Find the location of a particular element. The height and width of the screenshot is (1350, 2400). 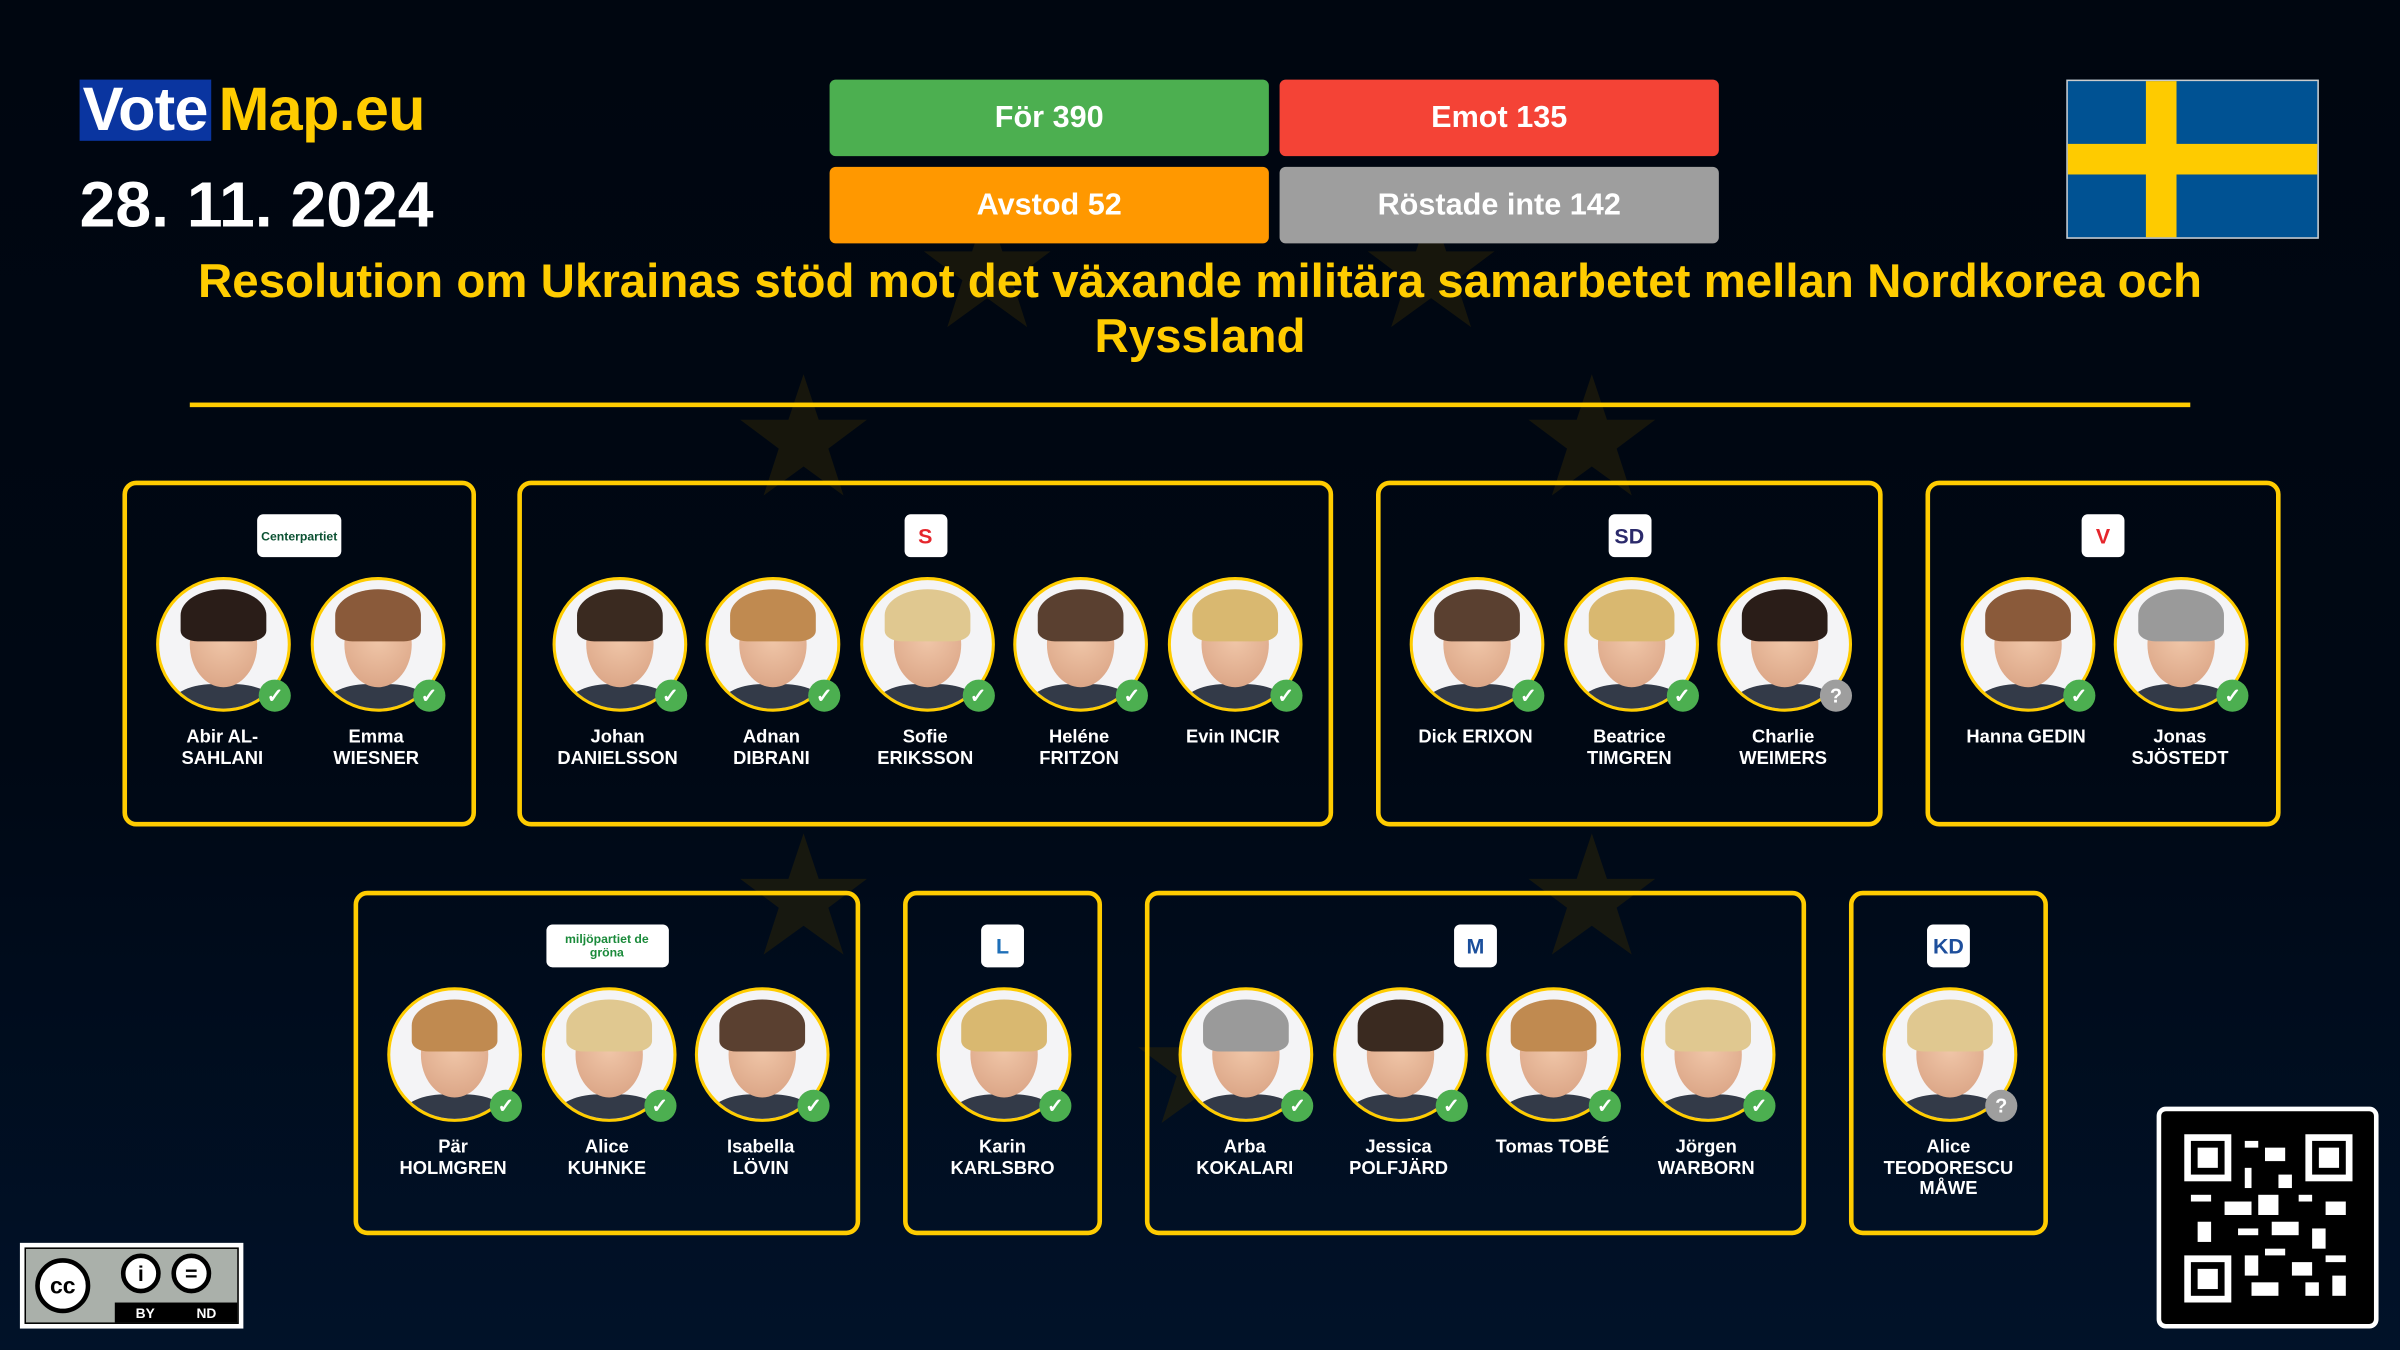

mep-name-line: Charlie is located at coordinates (1783, 736).